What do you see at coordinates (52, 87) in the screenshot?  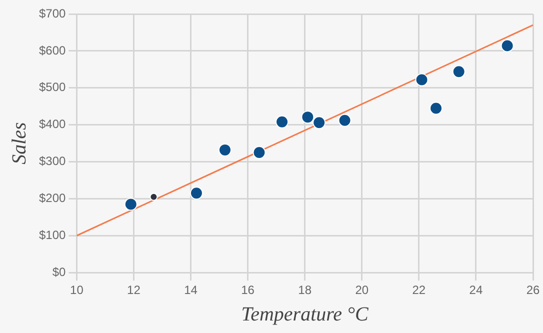 I see `y-tick-label: $500` at bounding box center [52, 87].